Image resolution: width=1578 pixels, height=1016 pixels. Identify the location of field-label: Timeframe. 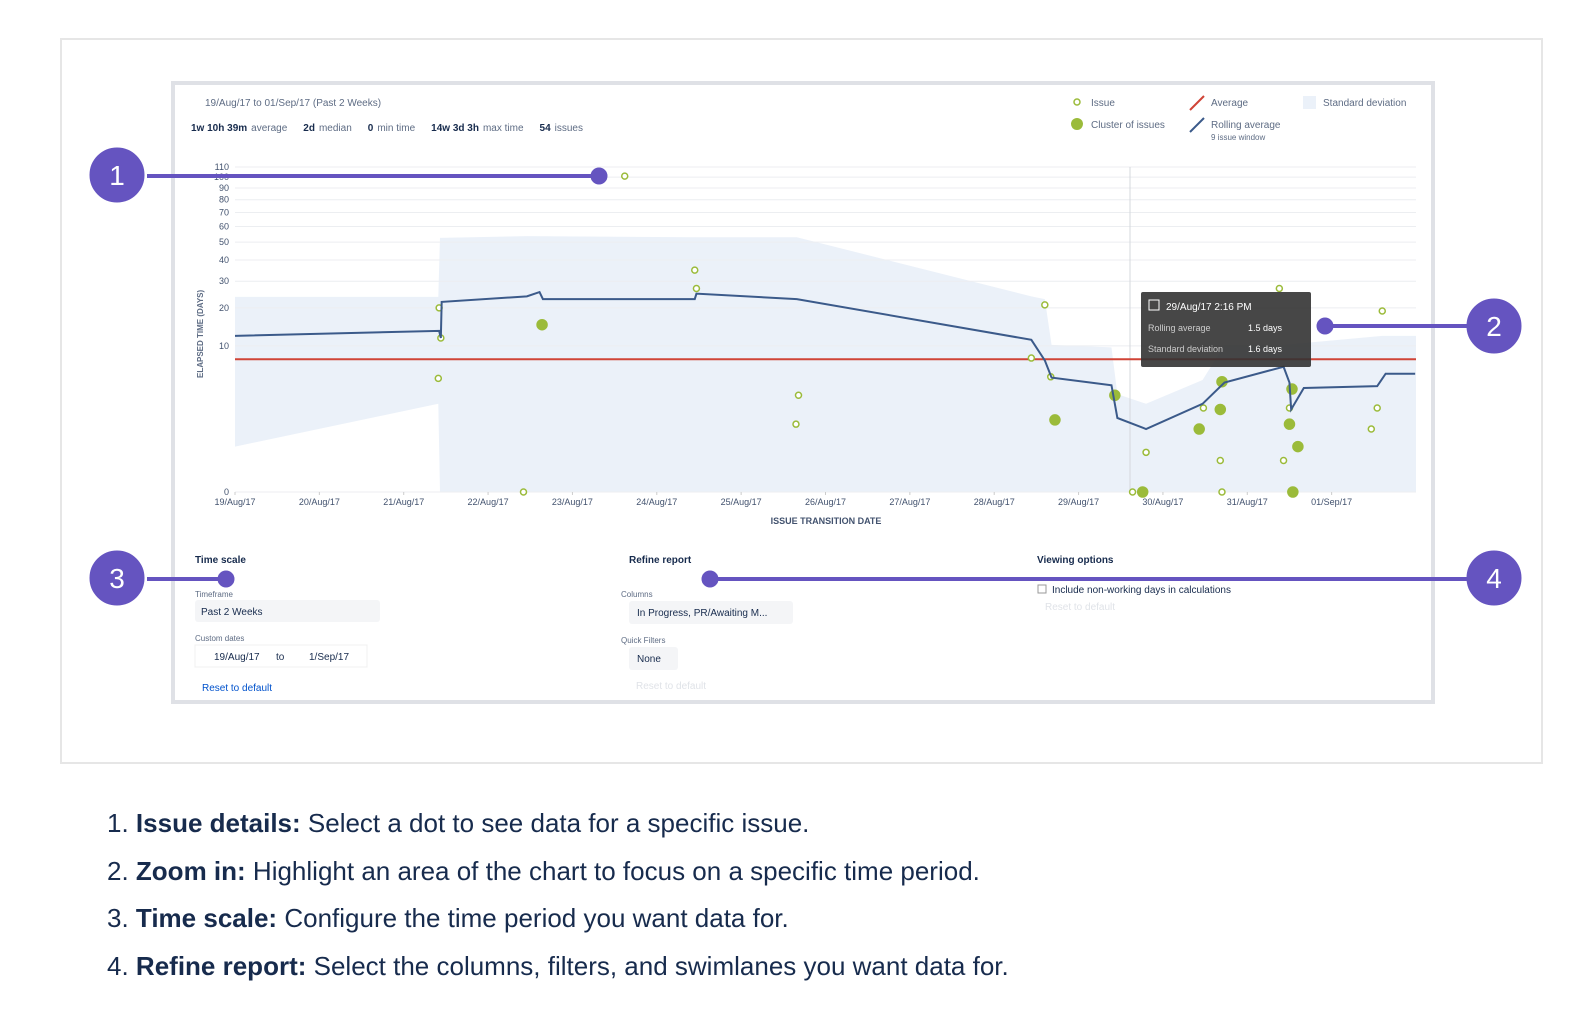
(214, 594).